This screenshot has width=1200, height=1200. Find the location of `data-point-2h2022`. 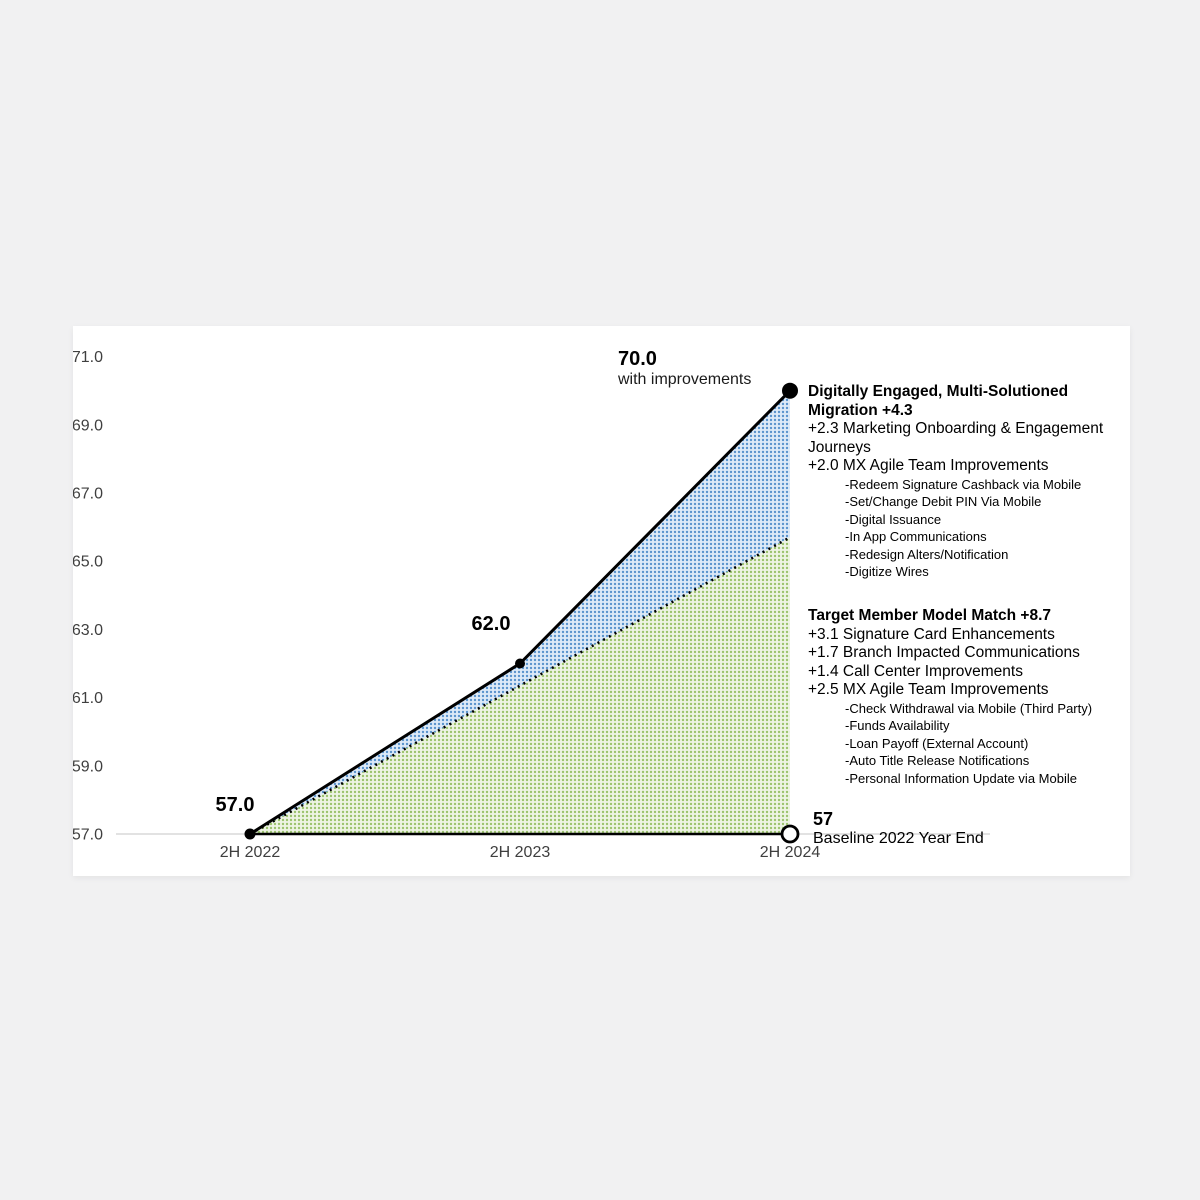

data-point-2h2022 is located at coordinates (250, 834).